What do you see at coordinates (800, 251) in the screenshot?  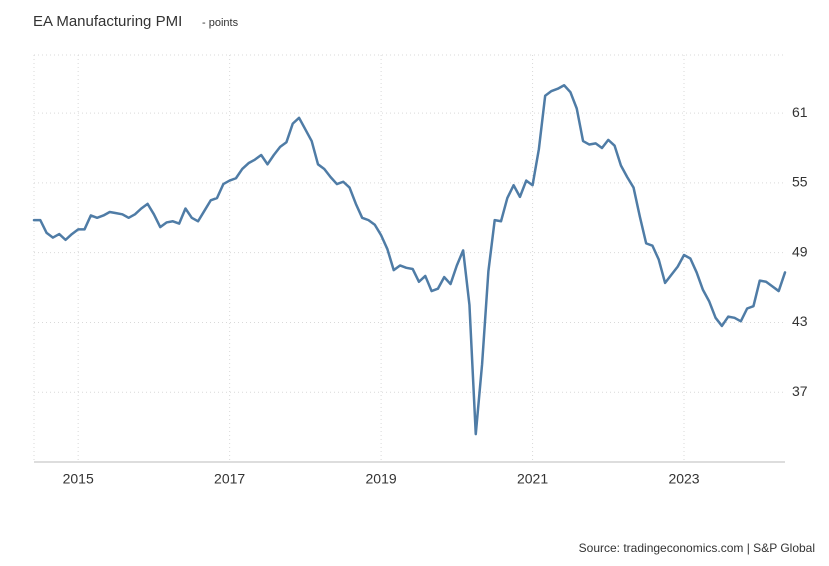 I see `y-tick-label: 49` at bounding box center [800, 251].